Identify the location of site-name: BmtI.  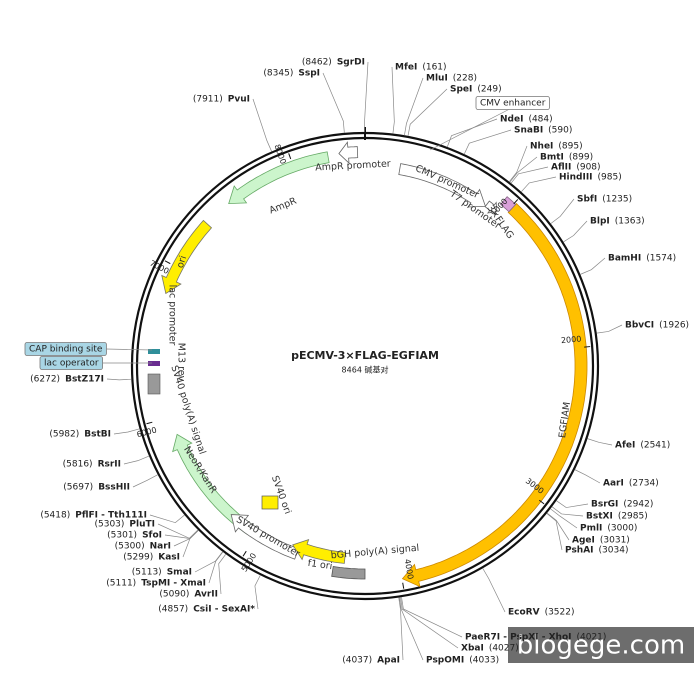
(552, 158).